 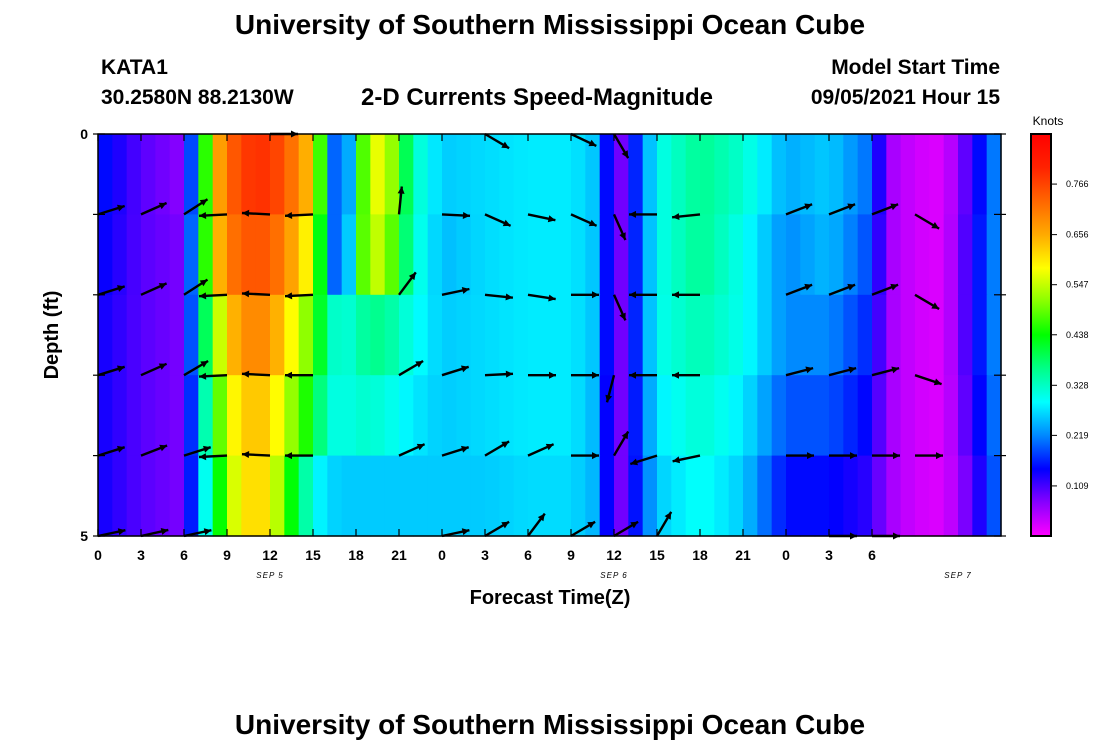 What do you see at coordinates (829, 555) in the screenshot?
I see `x-tick-label: 3` at bounding box center [829, 555].